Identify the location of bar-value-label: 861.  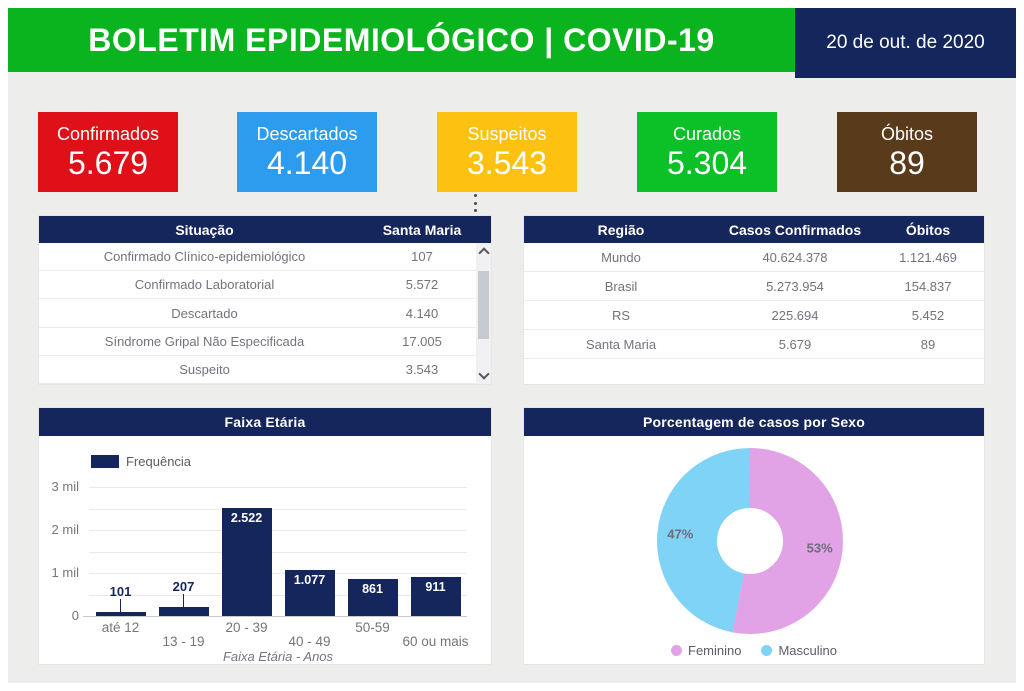
(372, 588).